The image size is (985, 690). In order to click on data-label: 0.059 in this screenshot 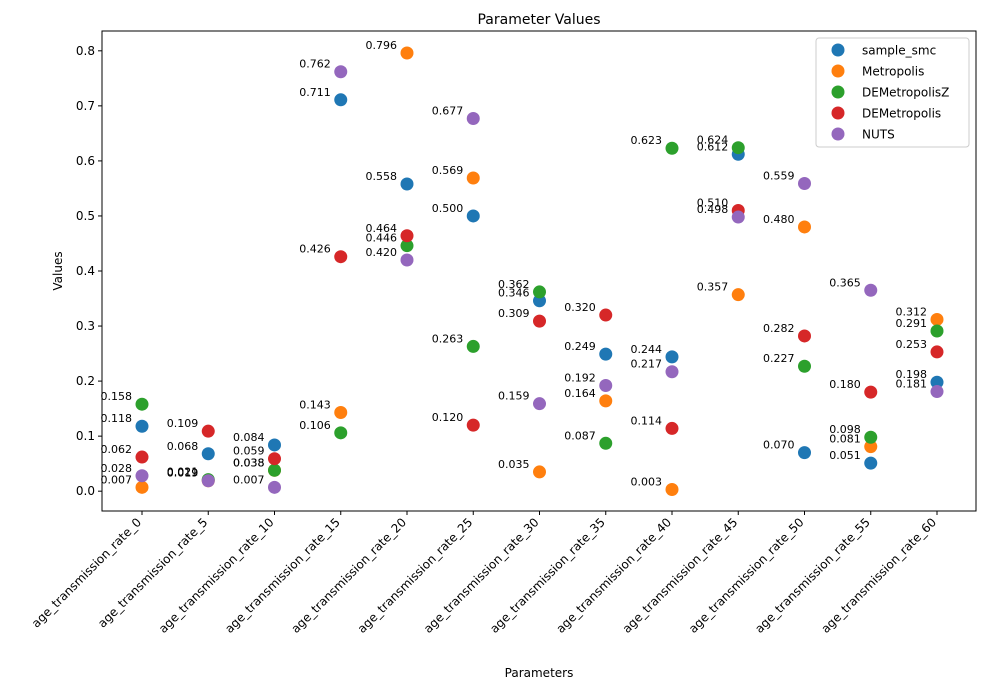, I will do `click(249, 451)`.